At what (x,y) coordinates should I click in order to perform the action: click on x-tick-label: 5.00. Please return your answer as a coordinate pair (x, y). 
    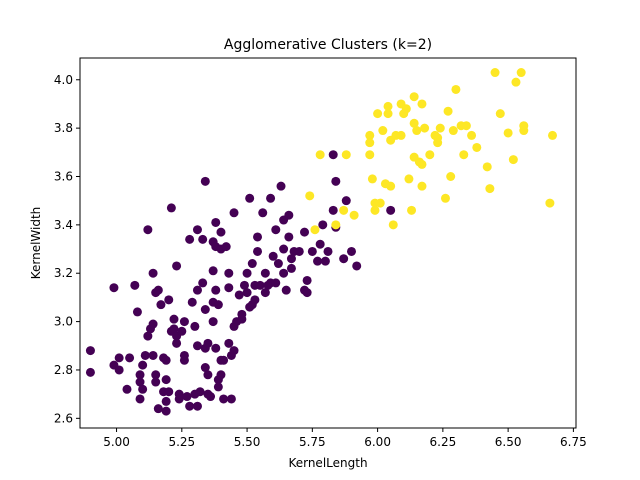
    Looking at the image, I should click on (116, 442).